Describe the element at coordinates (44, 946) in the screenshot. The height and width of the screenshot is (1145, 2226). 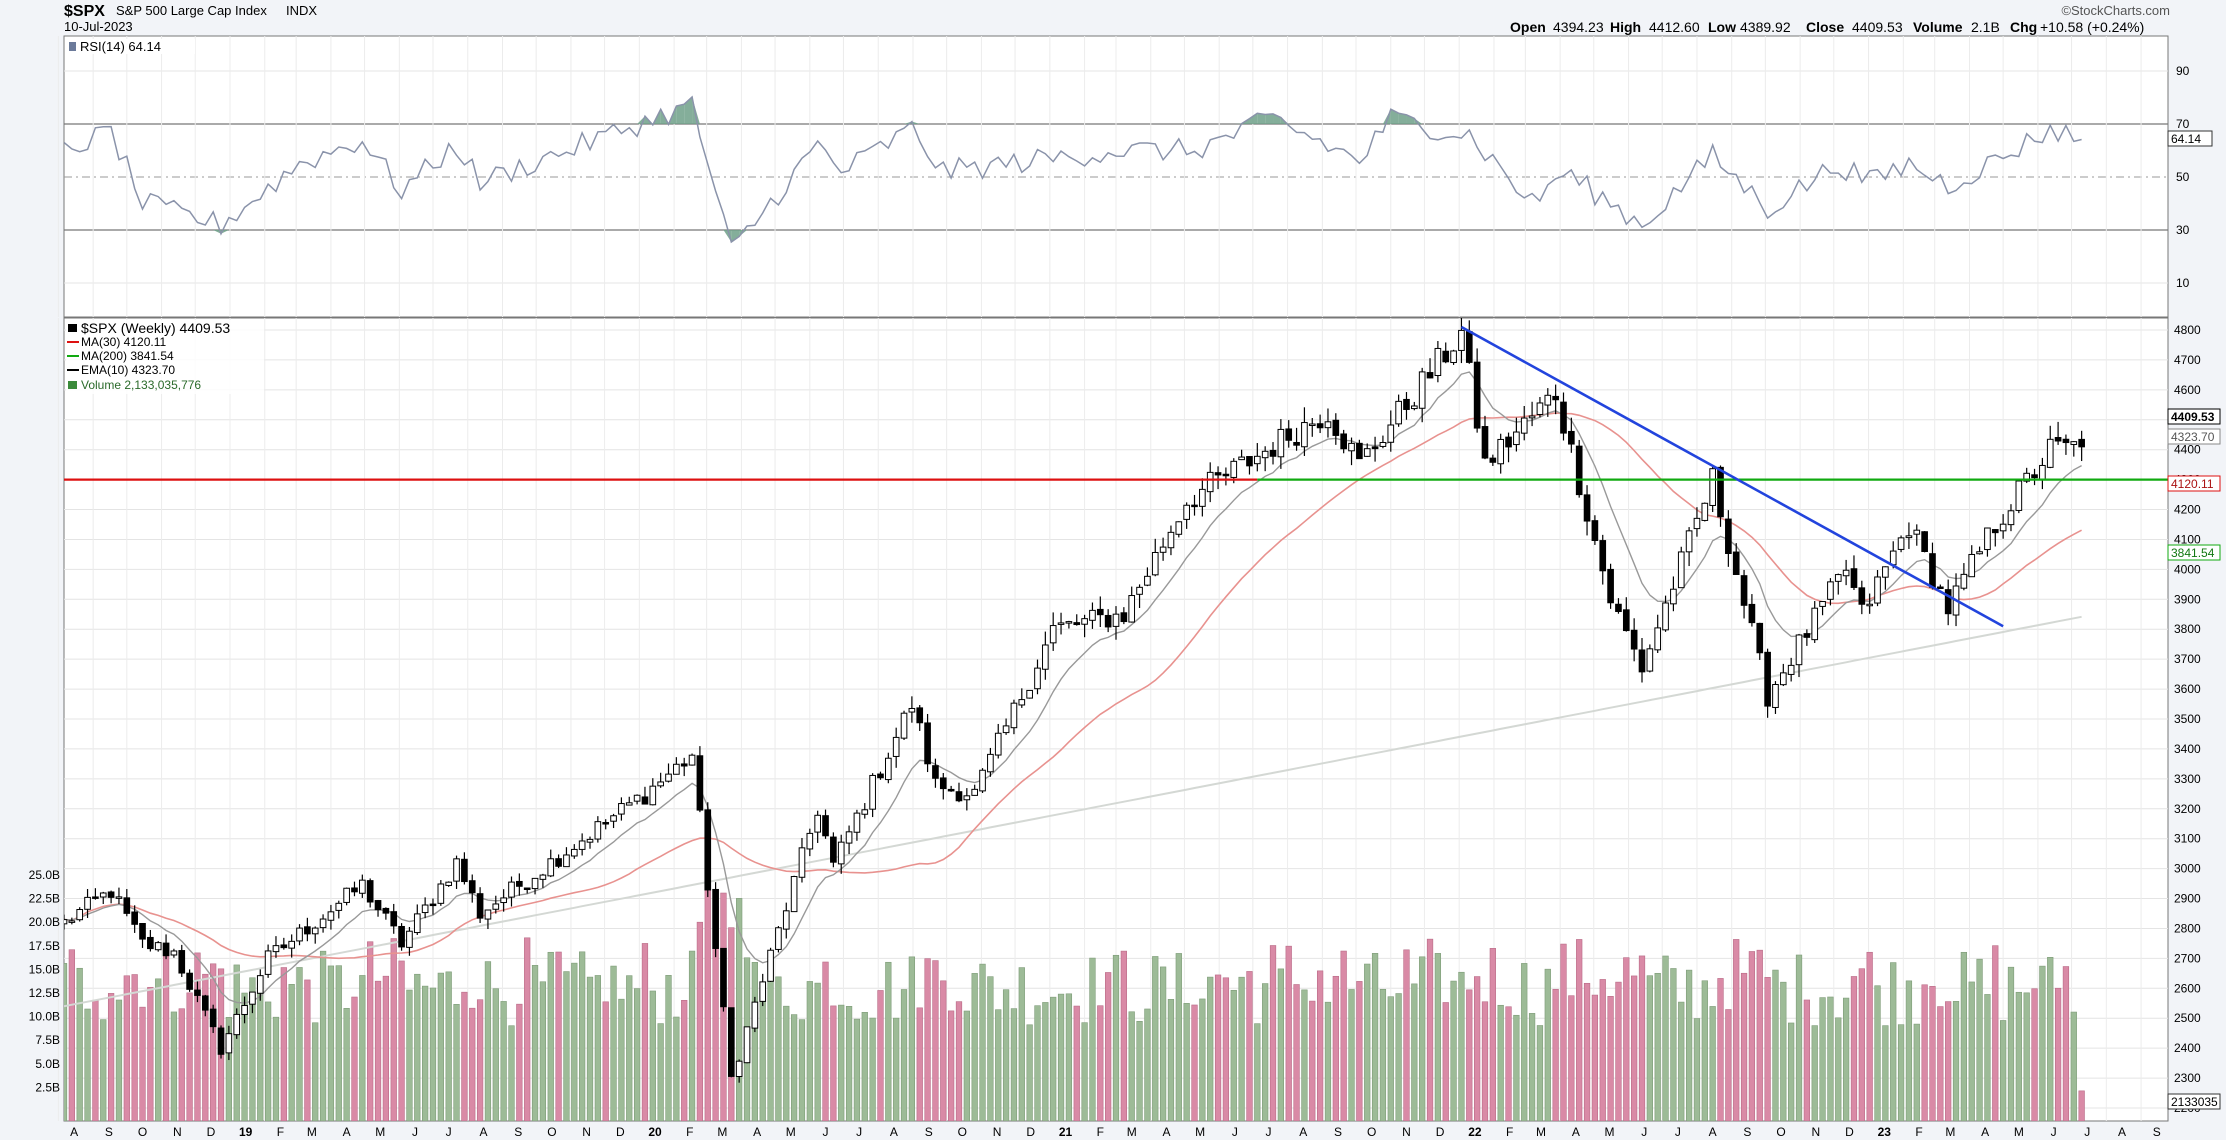
I see `volume-tick-label: 17.5B` at that location.